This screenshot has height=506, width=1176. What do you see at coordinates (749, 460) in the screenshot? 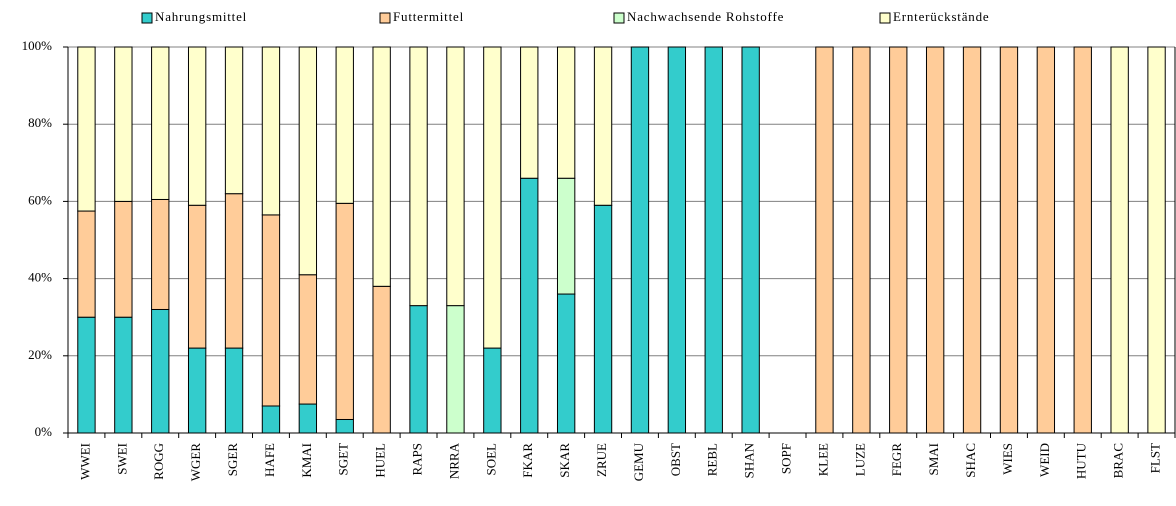
I see `x-tick-label: SHAN` at bounding box center [749, 460].